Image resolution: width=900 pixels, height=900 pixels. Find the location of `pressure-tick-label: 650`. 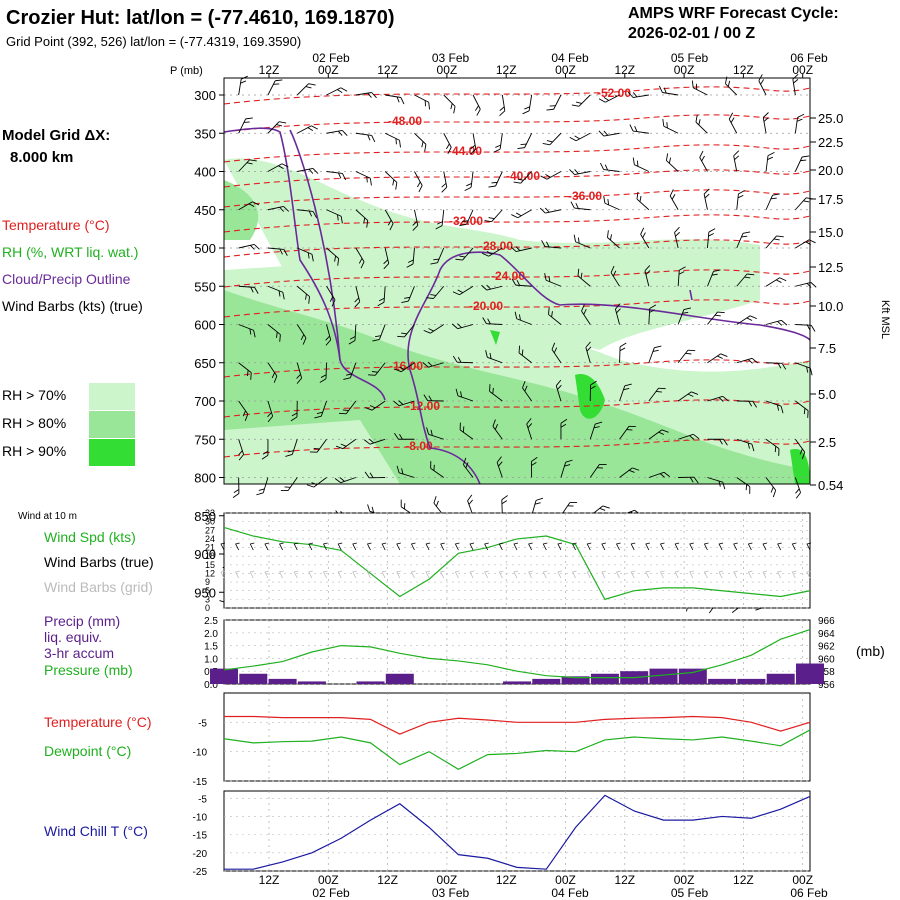

pressure-tick-label: 650 is located at coordinates (205, 363).